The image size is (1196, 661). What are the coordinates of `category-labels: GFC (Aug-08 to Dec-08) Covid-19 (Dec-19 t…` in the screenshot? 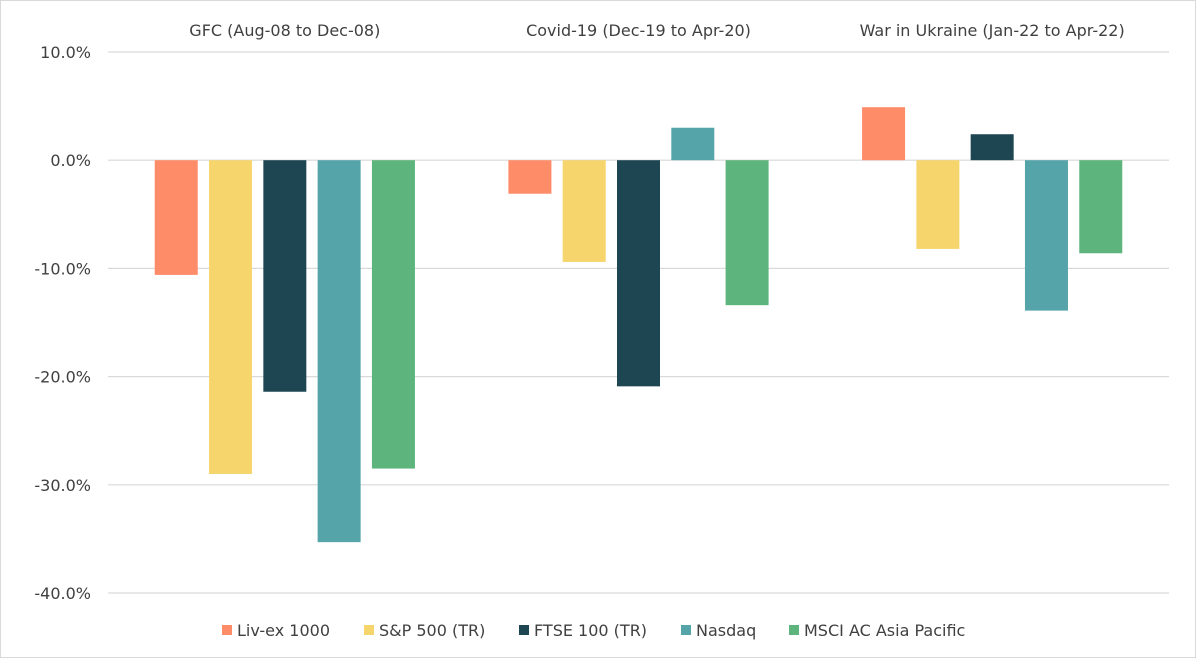 It's located at (656, 30).